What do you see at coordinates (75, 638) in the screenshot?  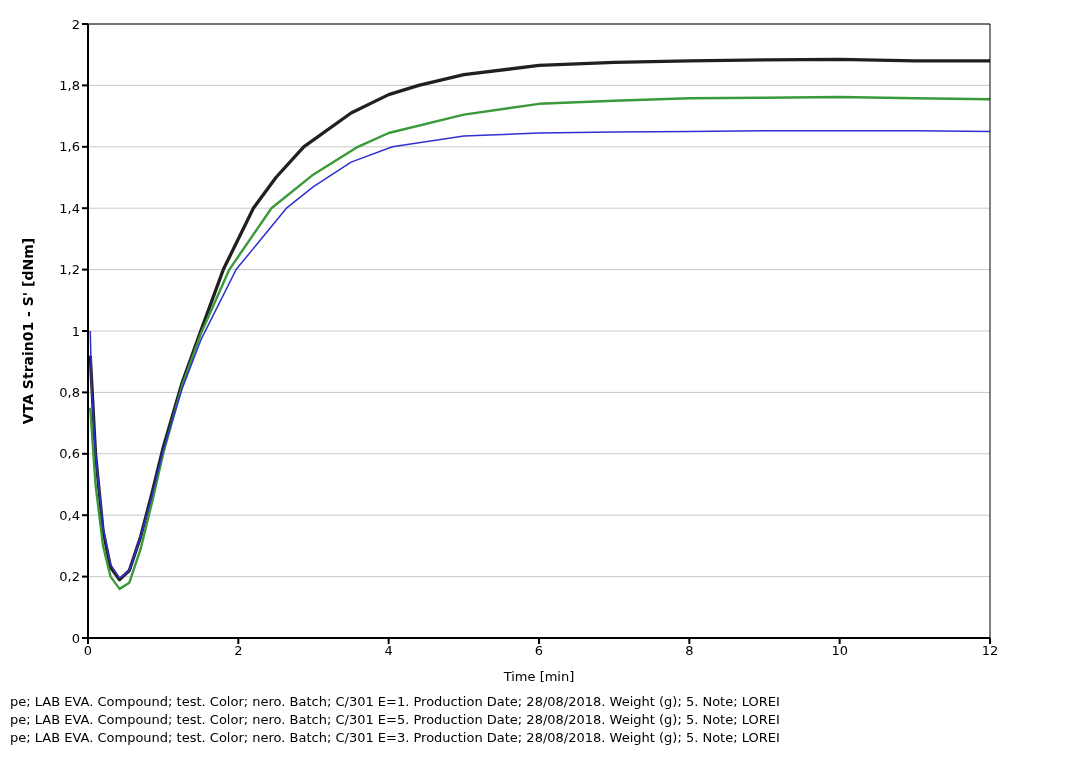 I see `y-tick-label: 0` at bounding box center [75, 638].